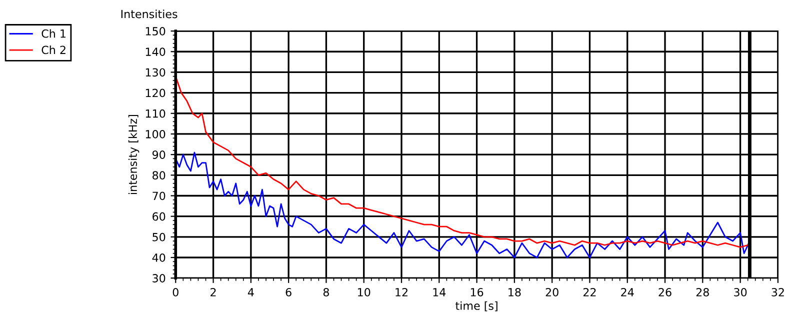 This screenshot has width=802, height=320. What do you see at coordinates (134, 154) in the screenshot?
I see `y-axis-title: intensity [kHz]` at bounding box center [134, 154].